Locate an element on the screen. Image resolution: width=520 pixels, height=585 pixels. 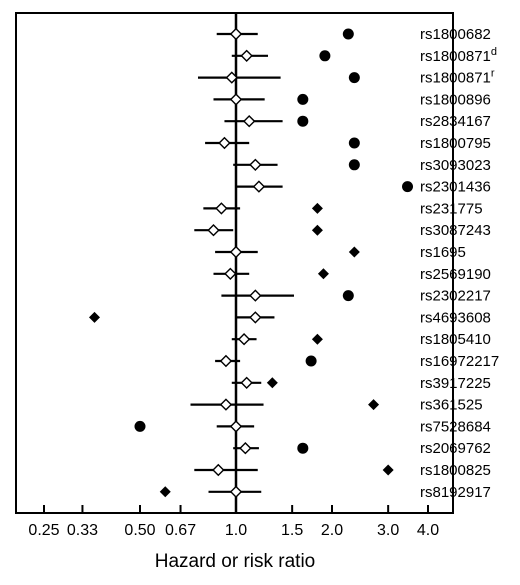
snp-label: rs1800871d is located at coordinates (458, 55).